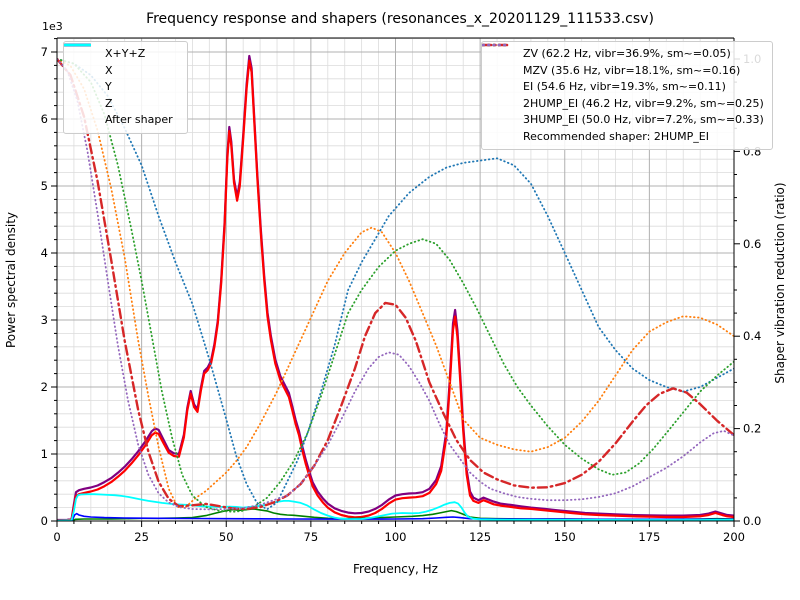  I want to click on legend-right-item-label: ZV (62.2 Hz, vibr=36.9%, sm~=0.05), so click(627, 53).